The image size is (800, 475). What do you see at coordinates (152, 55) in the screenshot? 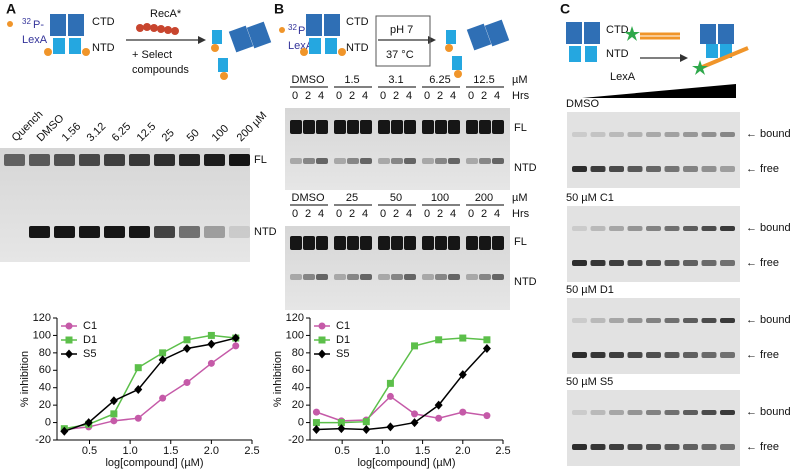
I see `step-text: + Select` at bounding box center [152, 55].